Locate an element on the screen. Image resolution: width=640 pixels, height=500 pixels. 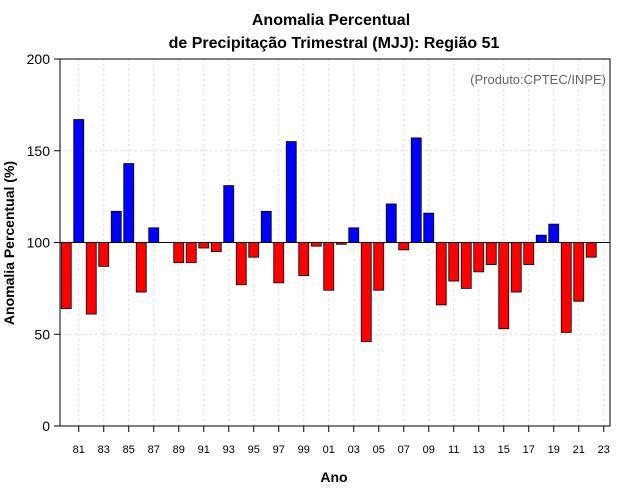
bar-2005 is located at coordinates (379, 266).